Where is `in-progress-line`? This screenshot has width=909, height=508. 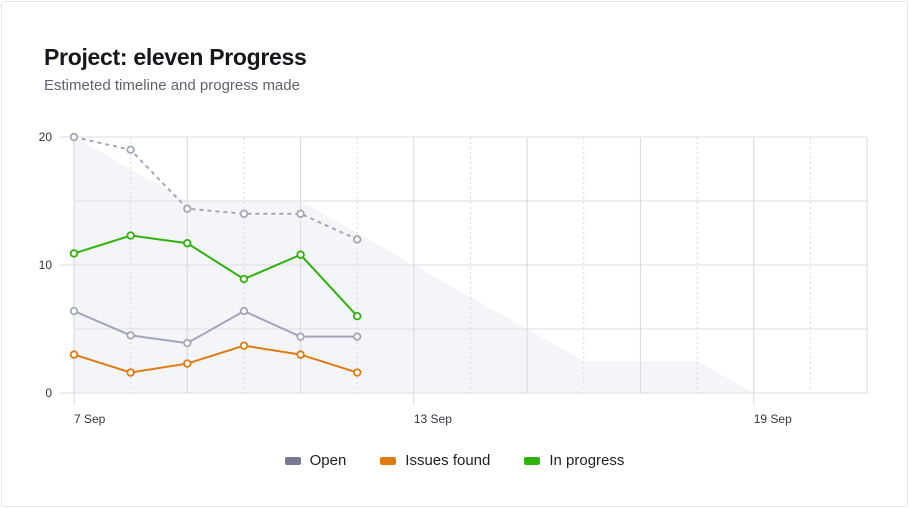
in-progress-line is located at coordinates (215, 275).